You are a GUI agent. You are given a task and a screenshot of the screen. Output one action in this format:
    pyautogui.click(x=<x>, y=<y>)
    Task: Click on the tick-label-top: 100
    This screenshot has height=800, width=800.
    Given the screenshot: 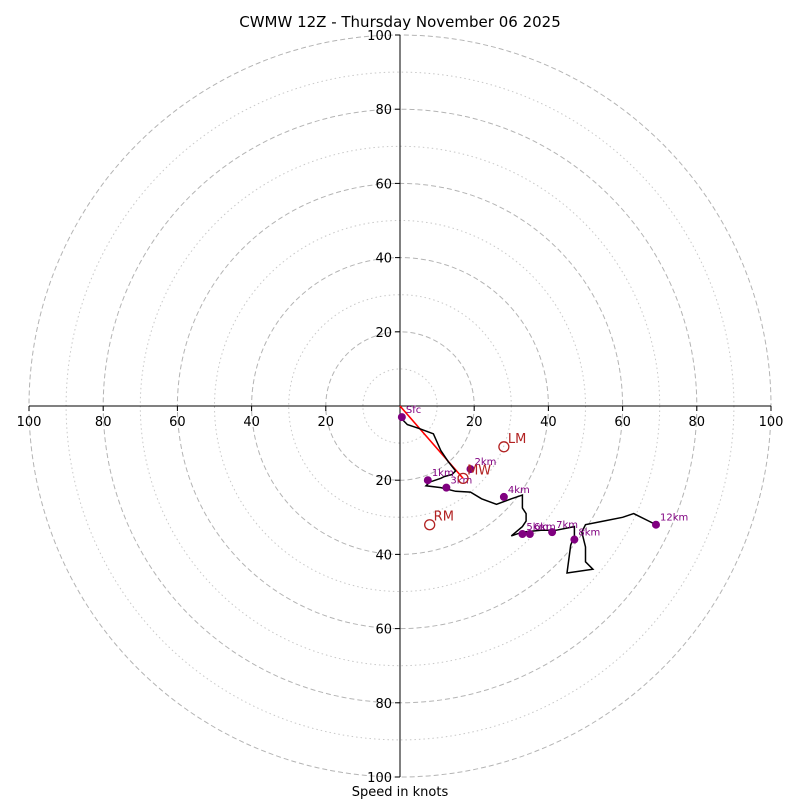 What is the action you would take?
    pyautogui.click(x=379, y=36)
    